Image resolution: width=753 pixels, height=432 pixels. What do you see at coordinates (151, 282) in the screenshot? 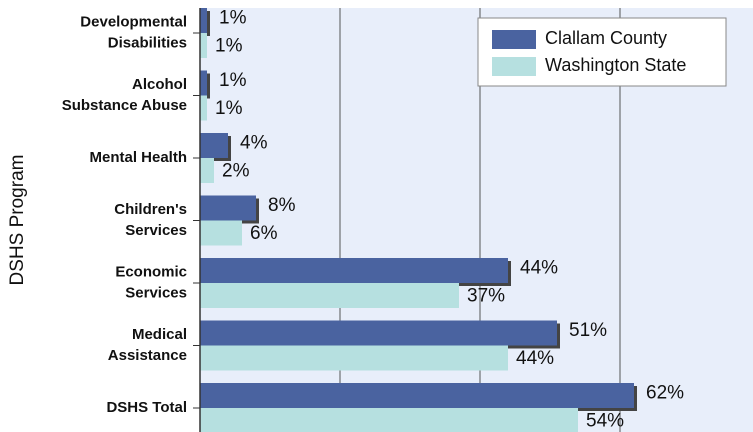
I see `y-tick-label: Economic Services` at bounding box center [151, 282].